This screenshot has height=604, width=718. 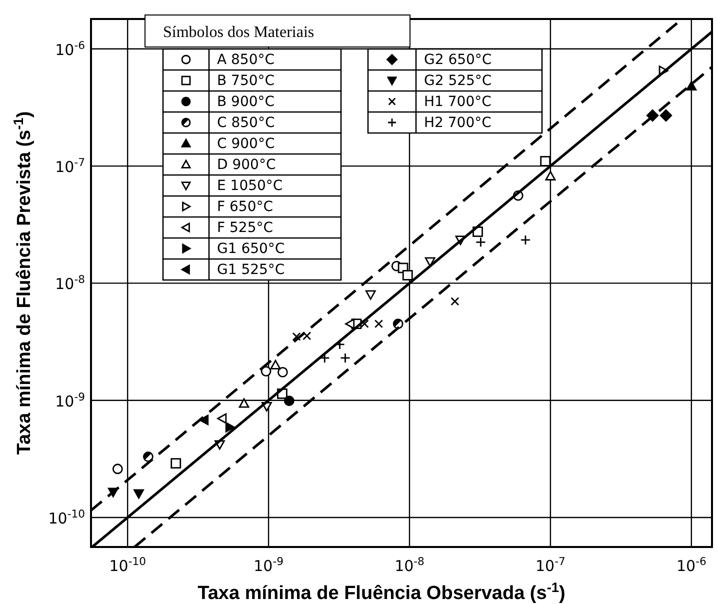 I want to click on legend-label: C 900°C, so click(x=246, y=144).